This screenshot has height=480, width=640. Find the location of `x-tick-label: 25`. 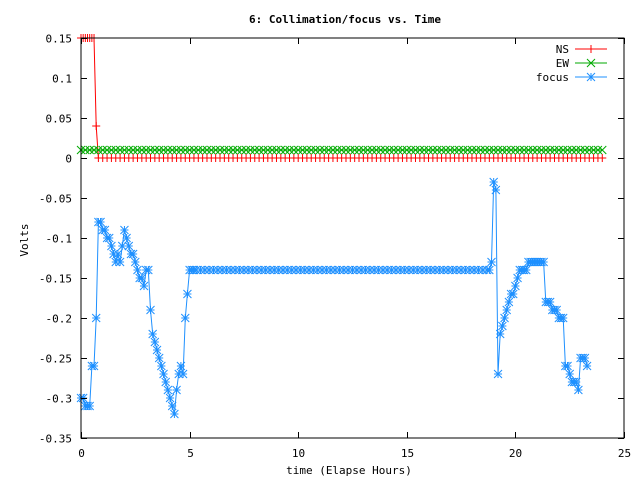

x-tick-label: 25 is located at coordinates (624, 453).